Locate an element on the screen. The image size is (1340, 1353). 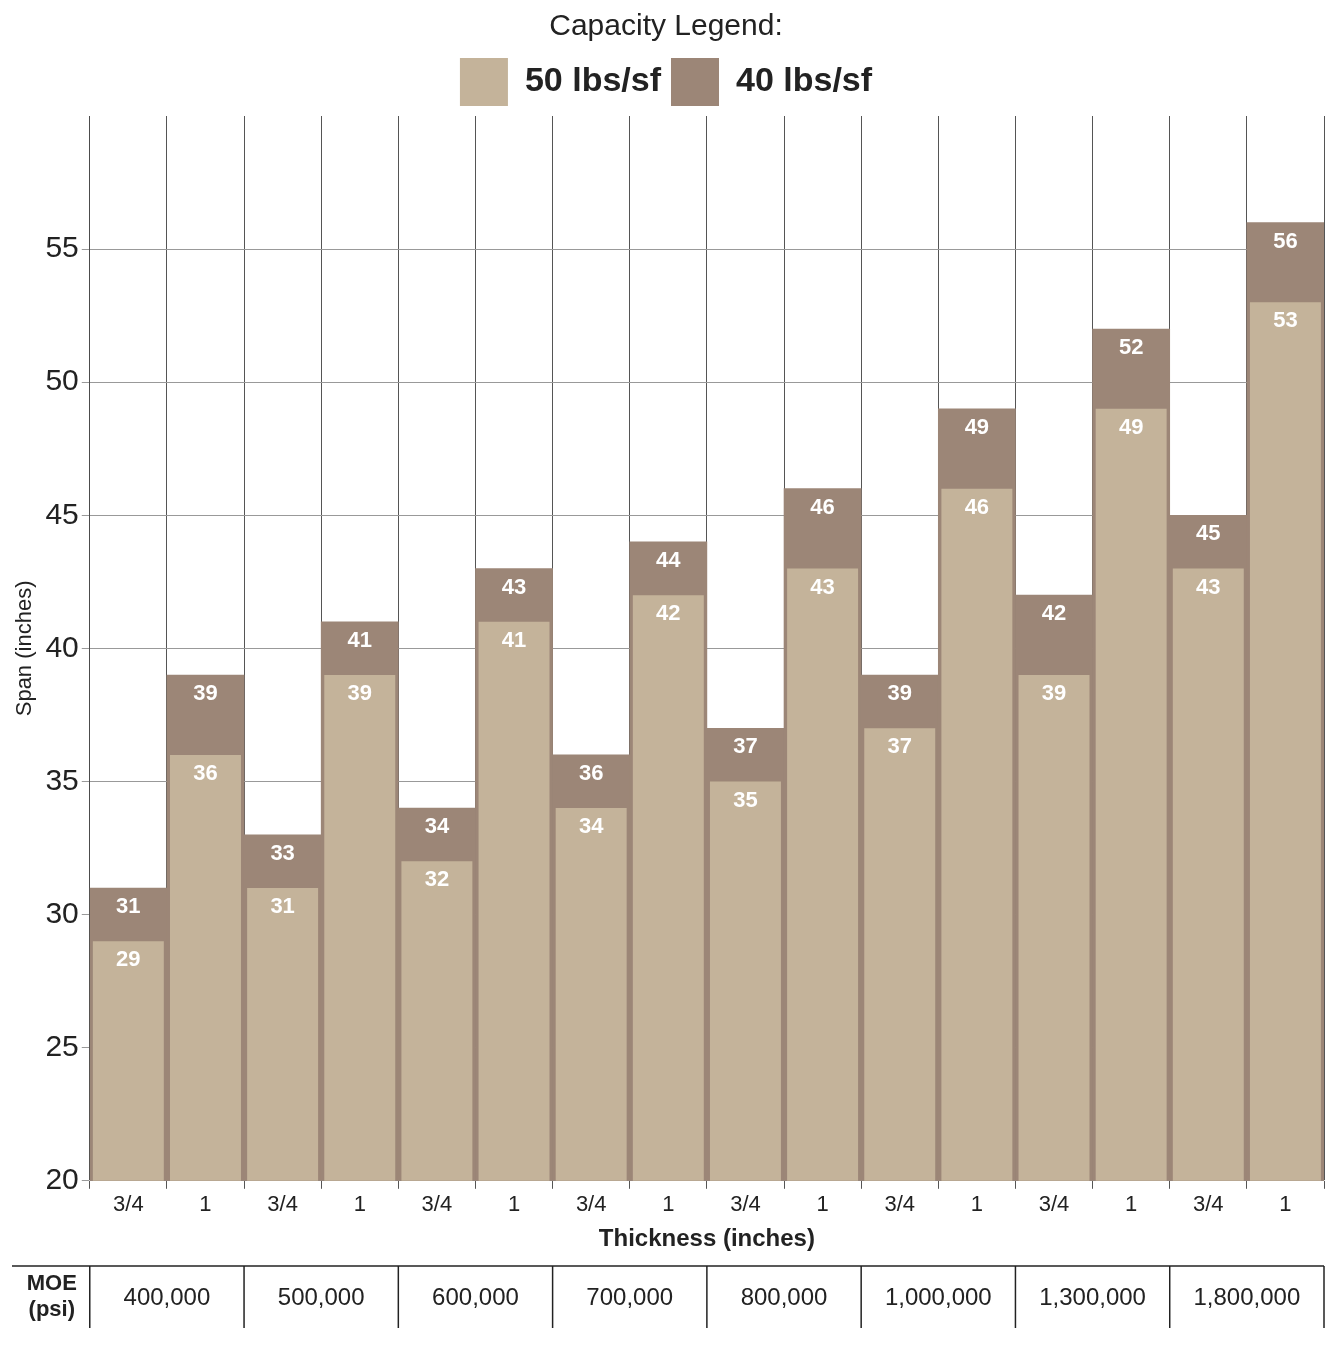
y-tick-label: 30 is located at coordinates (62, 912).